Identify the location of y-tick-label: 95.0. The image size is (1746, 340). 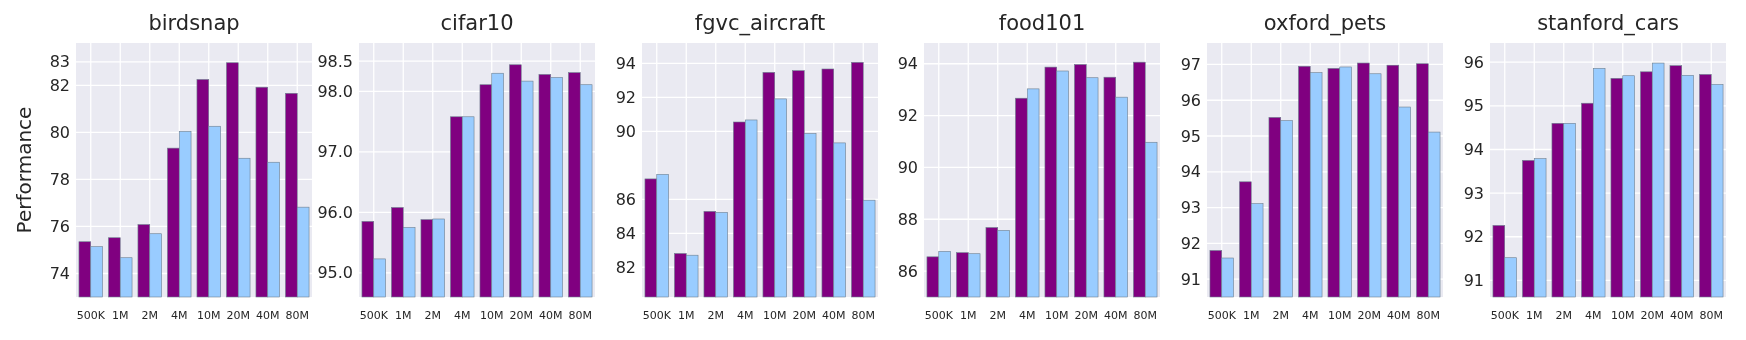
(335, 273).